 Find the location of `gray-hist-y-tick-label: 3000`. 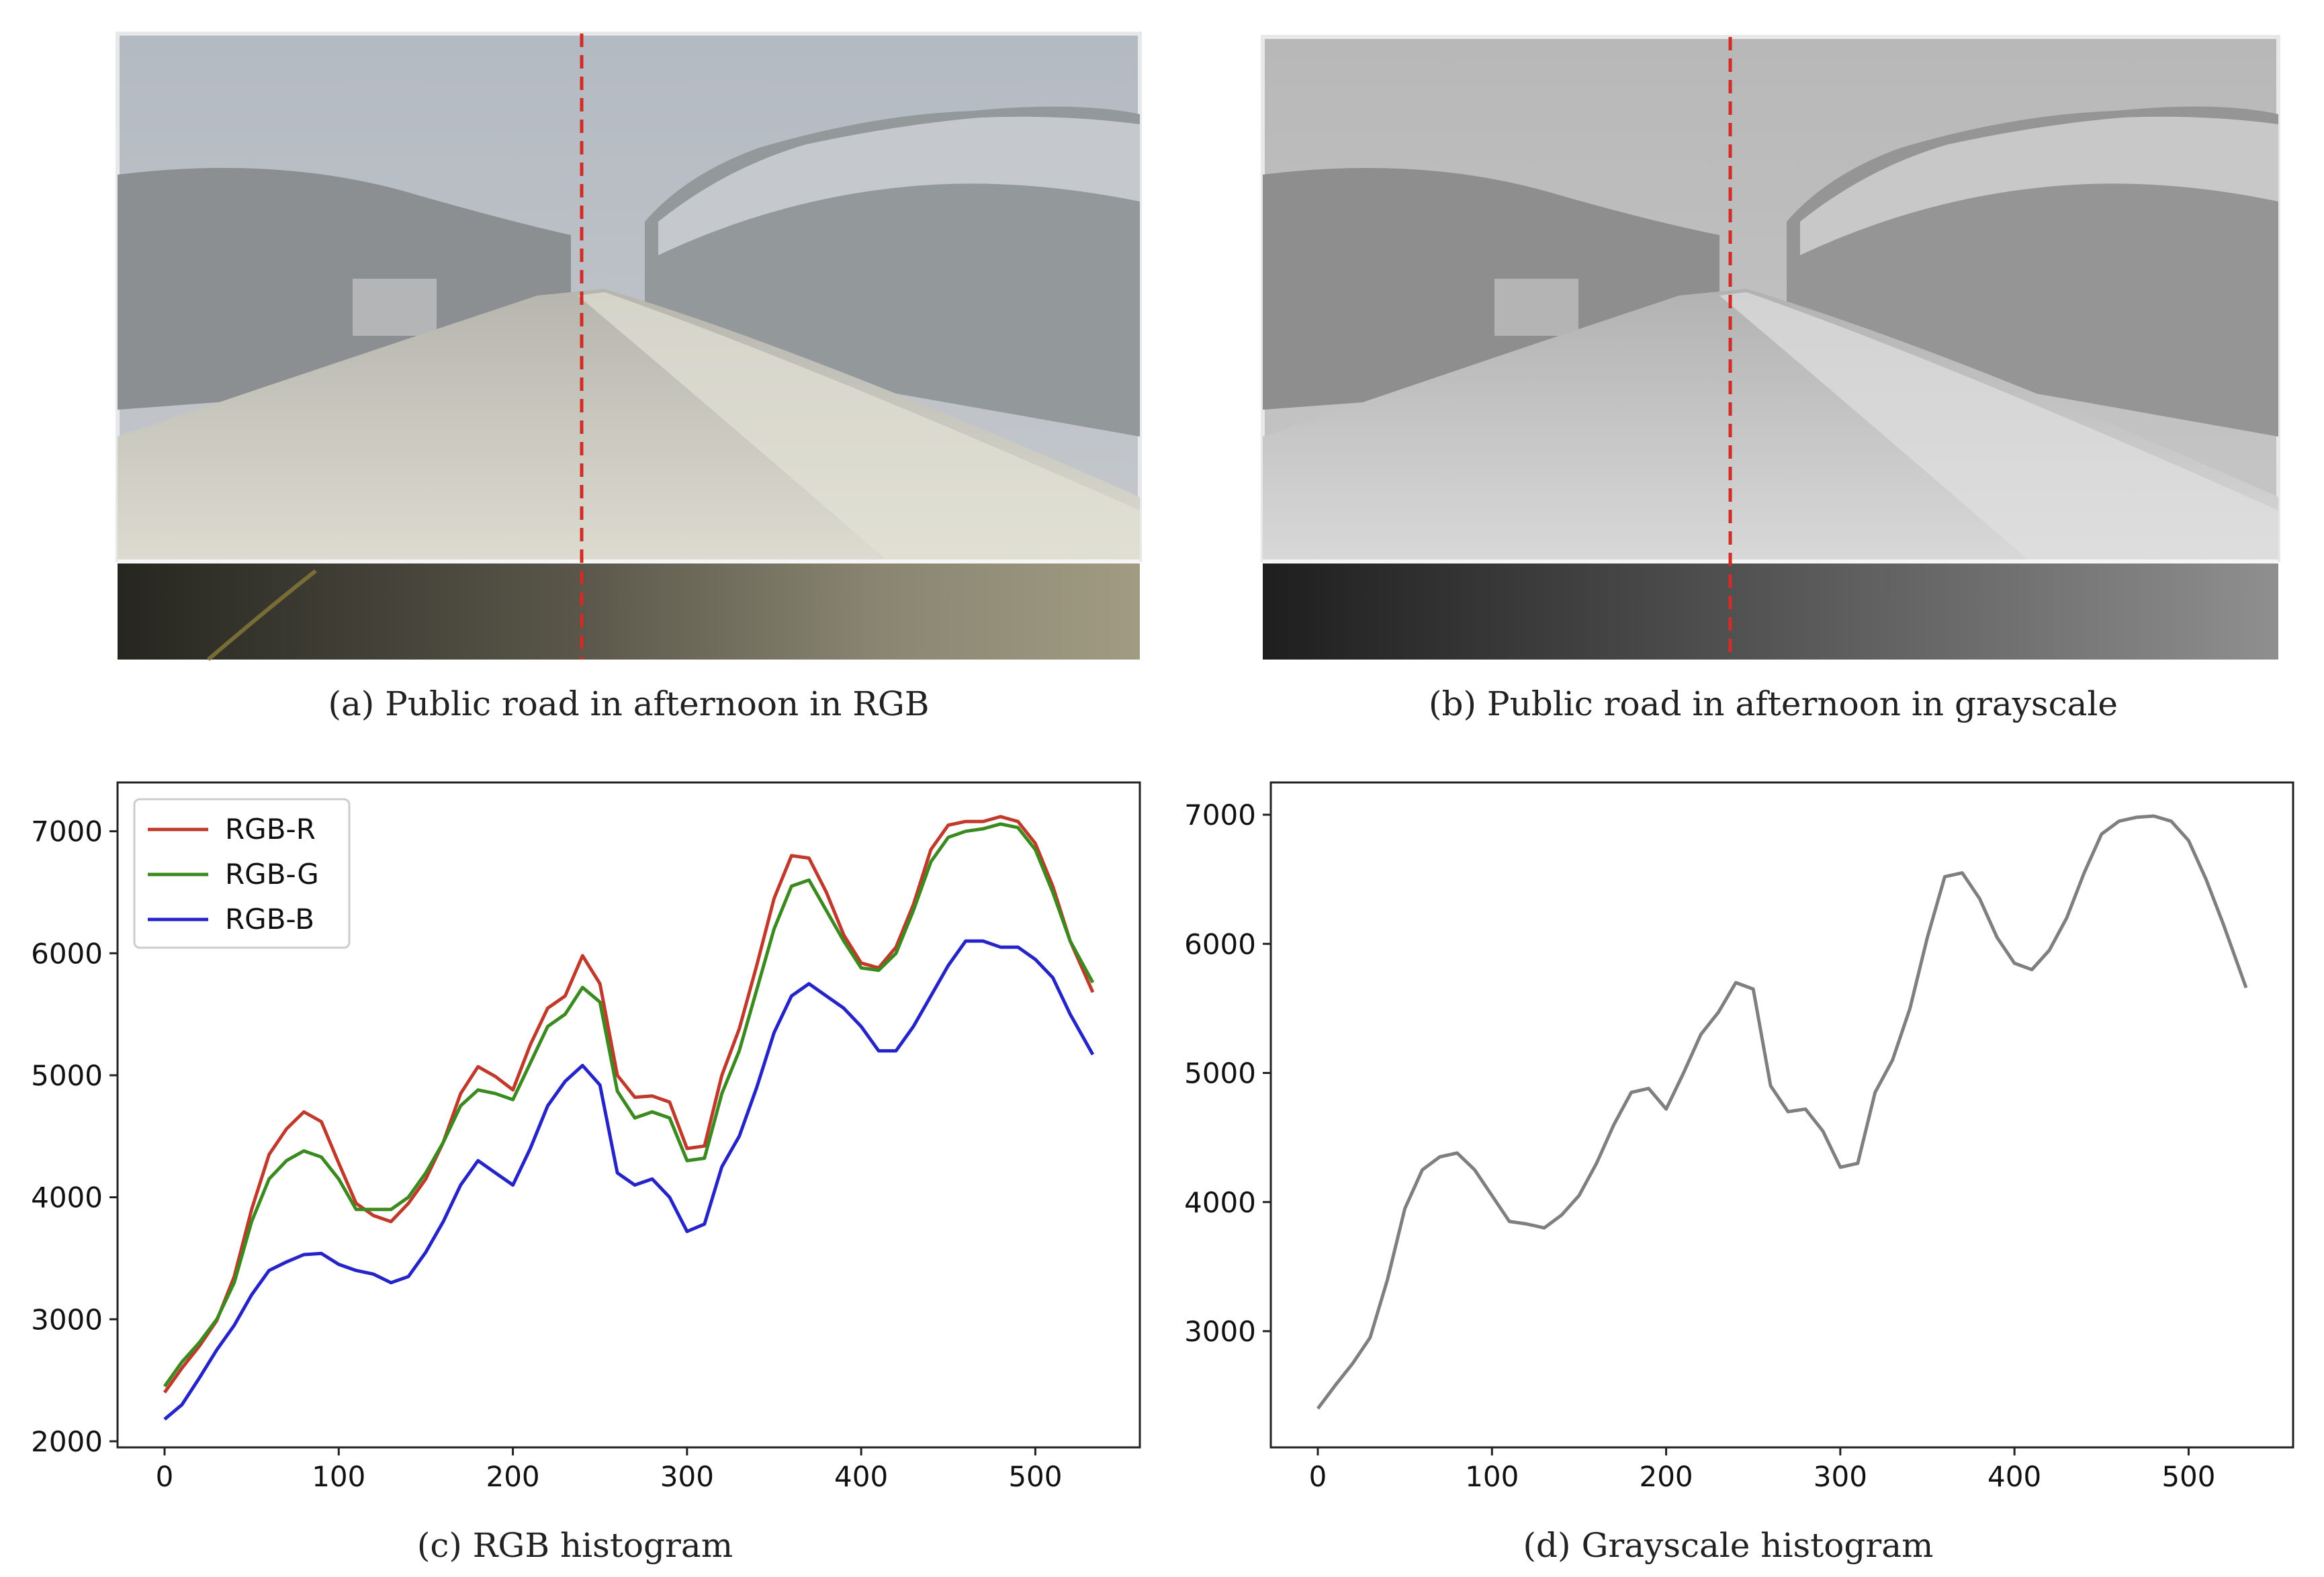

gray-hist-y-tick-label: 3000 is located at coordinates (1220, 1331).